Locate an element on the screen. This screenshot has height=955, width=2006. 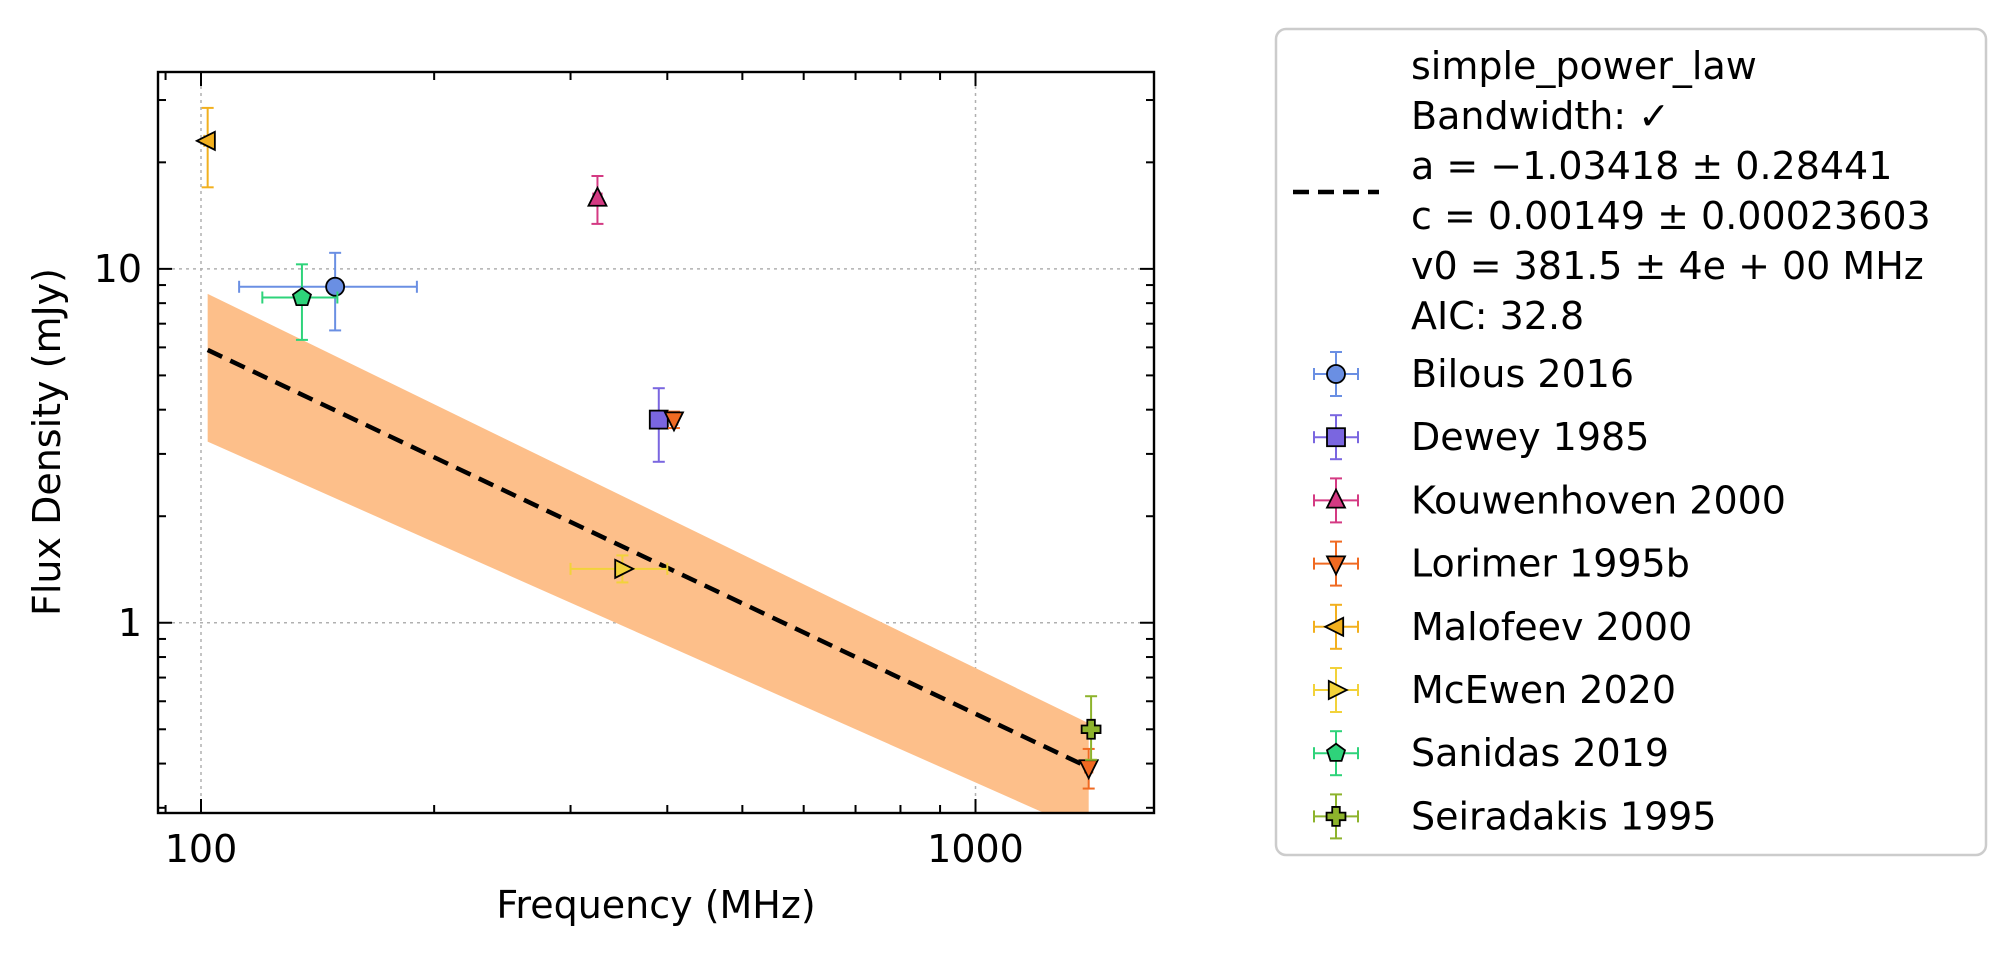
x-axis-label: Frequency (MHz) is located at coordinates (655, 905).